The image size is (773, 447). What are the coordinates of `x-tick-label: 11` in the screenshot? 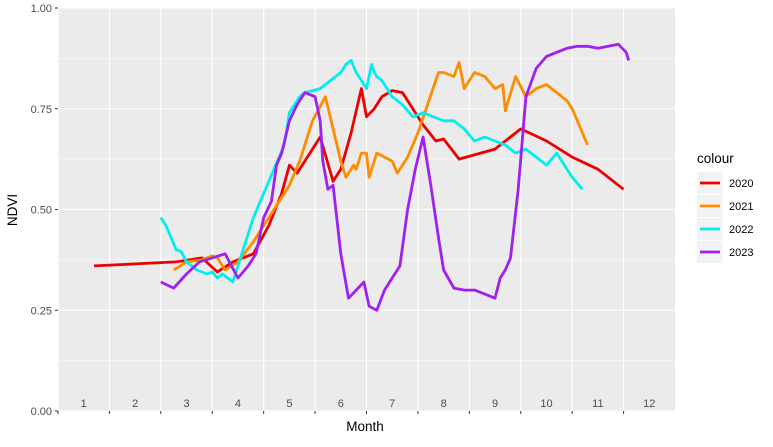 It's located at (597, 404).